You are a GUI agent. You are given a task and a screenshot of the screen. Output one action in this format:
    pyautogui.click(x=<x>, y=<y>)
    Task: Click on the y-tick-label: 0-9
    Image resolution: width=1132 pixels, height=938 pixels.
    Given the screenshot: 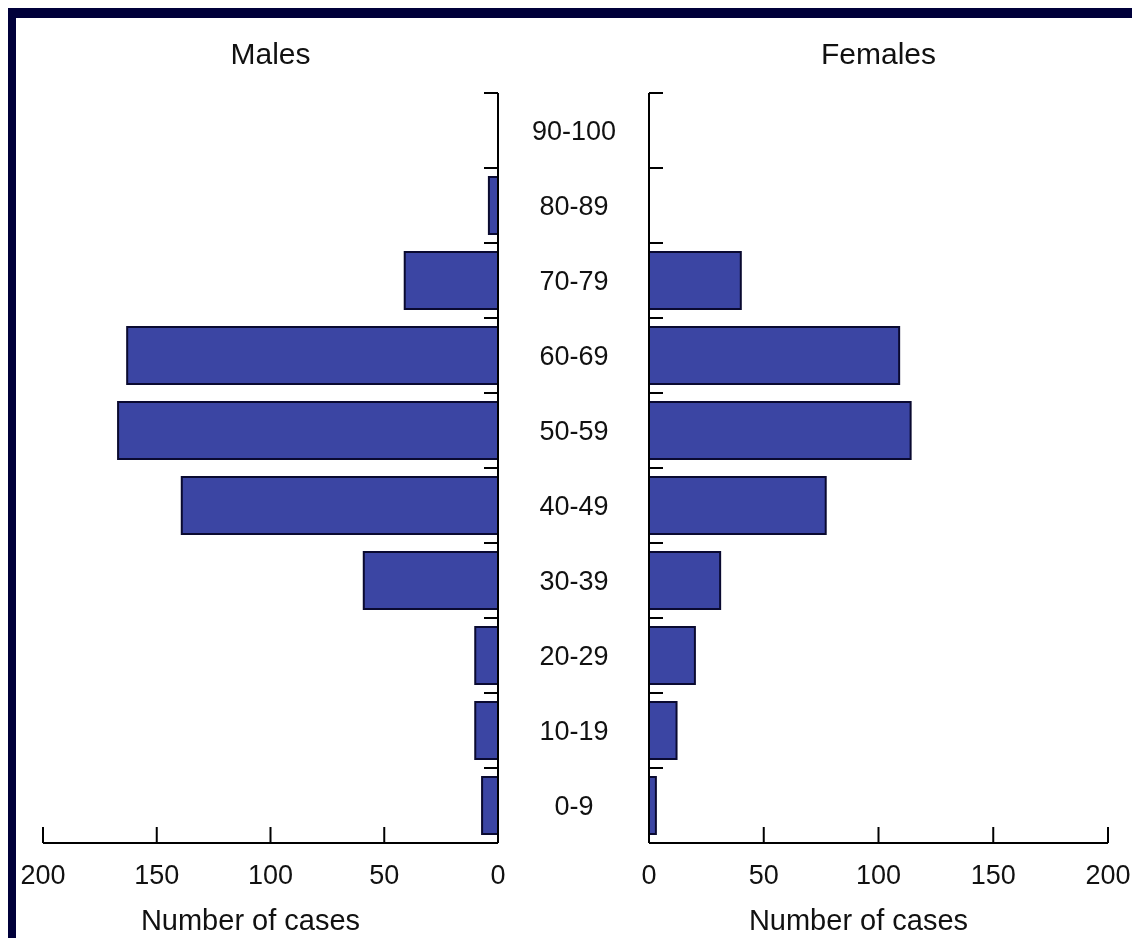 What is the action you would take?
    pyautogui.click(x=574, y=805)
    